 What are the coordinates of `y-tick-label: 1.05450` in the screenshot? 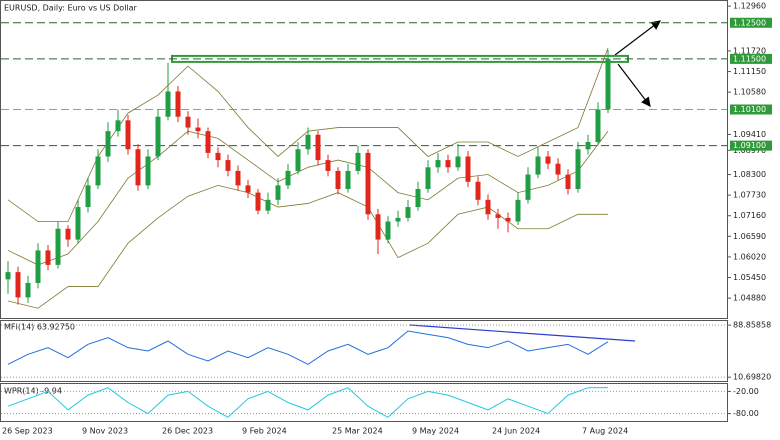 It's located at (749, 277).